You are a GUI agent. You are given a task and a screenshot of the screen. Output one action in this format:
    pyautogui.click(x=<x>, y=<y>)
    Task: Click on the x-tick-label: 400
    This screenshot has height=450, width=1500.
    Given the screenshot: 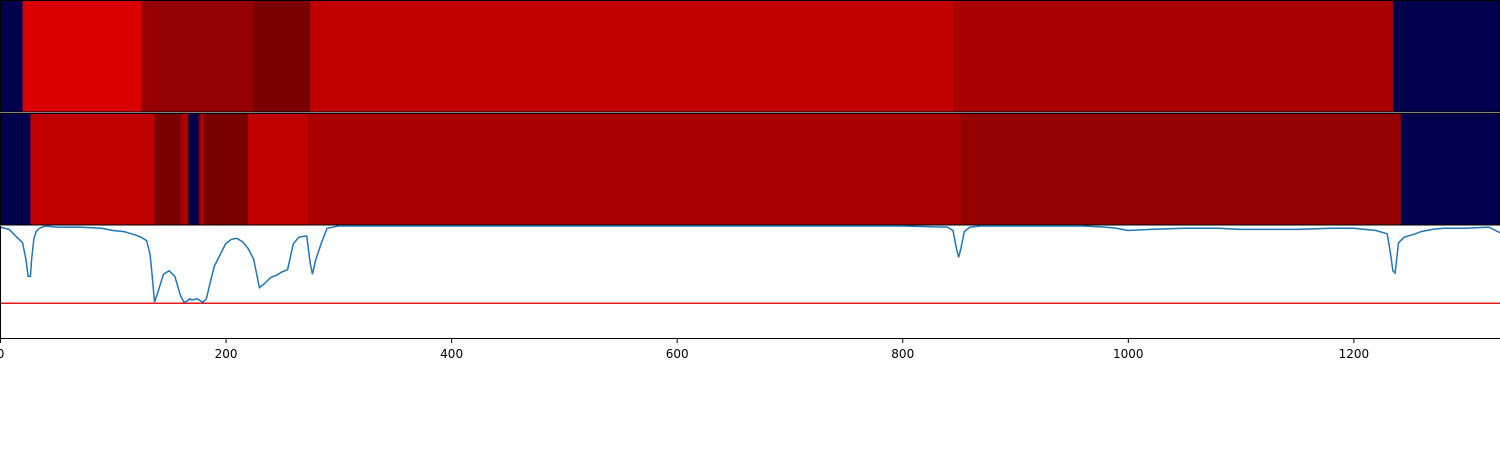 What is the action you would take?
    pyautogui.click(x=451, y=354)
    